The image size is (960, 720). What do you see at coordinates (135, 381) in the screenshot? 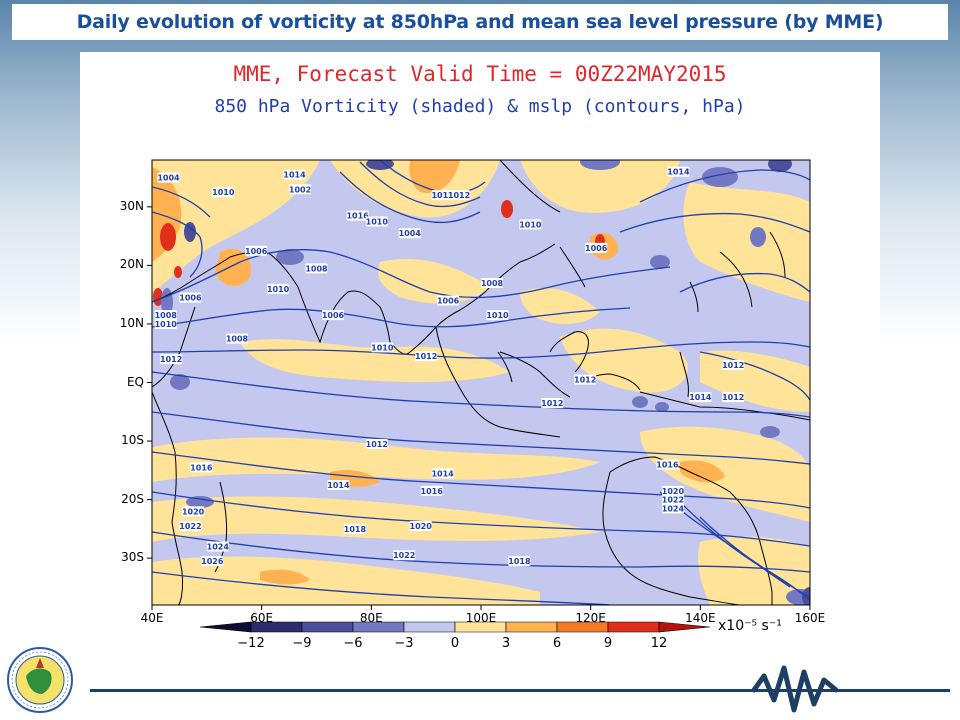
I see `y-tick-label: EQ` at bounding box center [135, 381].